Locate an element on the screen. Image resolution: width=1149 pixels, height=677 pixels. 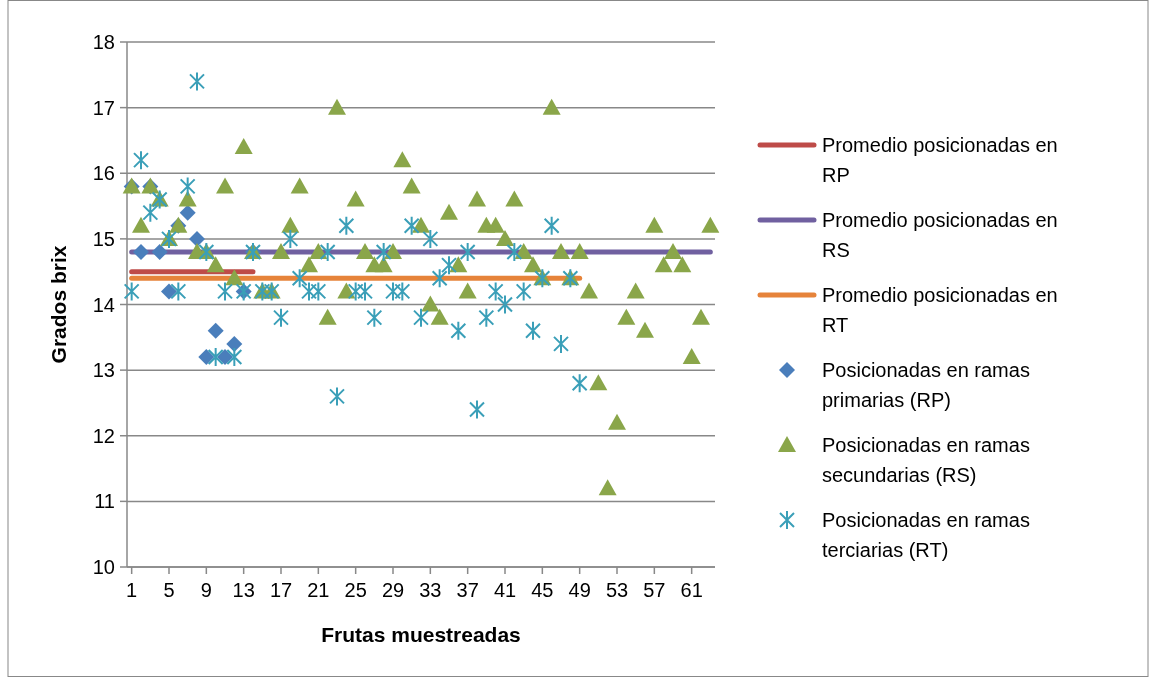
legend-label: Posicionadas en ramas primarias (RP) is located at coordinates (926, 385).